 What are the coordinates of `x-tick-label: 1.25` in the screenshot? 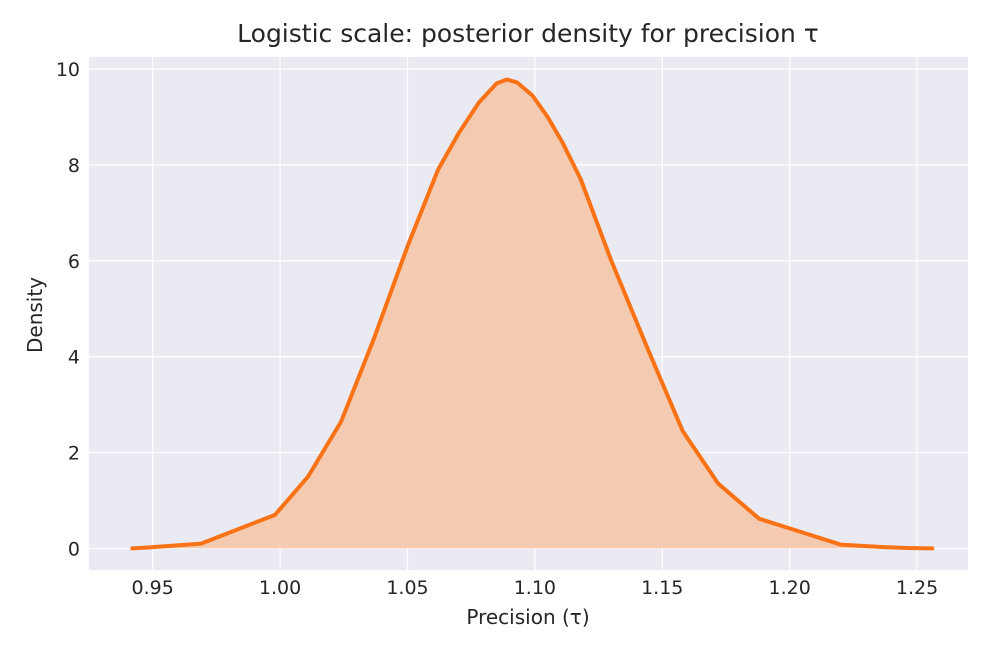 It's located at (917, 588).